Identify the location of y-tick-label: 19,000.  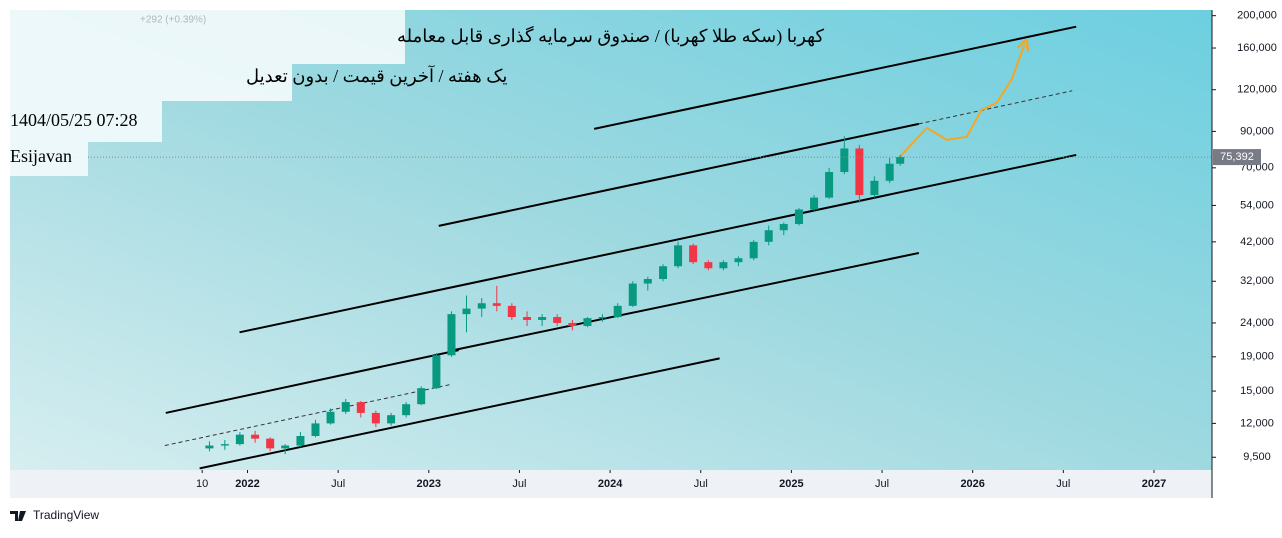
(1257, 357).